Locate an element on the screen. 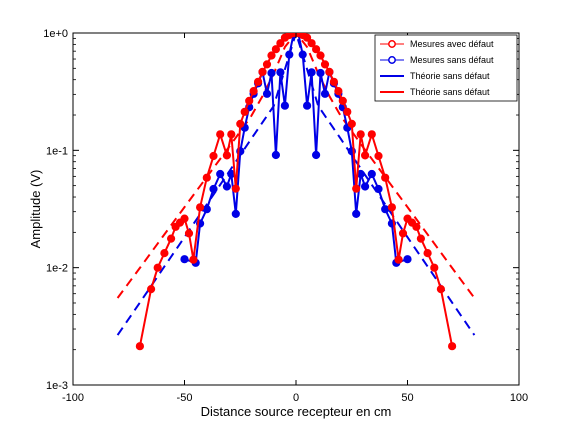 The image size is (576, 432). legend-label: Mesures avec défaut is located at coordinates (452, 44).